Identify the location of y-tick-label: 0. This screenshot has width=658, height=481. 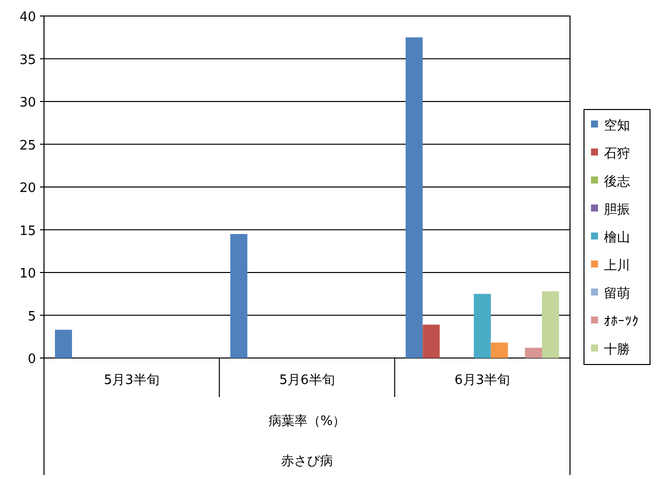
(32, 359).